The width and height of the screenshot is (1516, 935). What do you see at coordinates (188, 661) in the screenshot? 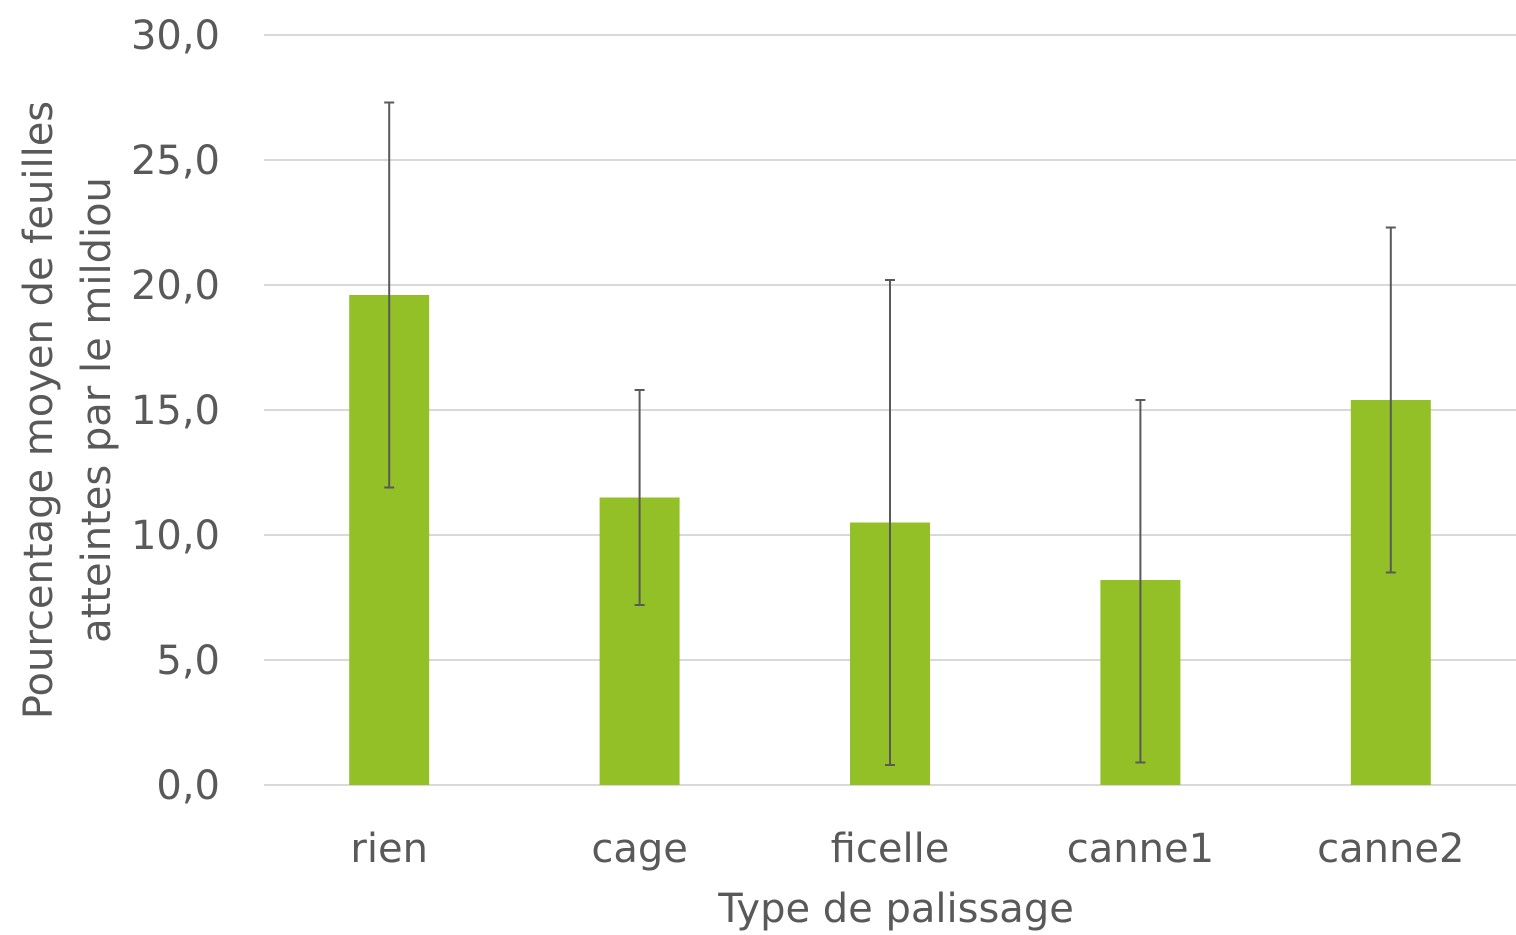
I see `y-tick-label: 5,0` at bounding box center [188, 661].